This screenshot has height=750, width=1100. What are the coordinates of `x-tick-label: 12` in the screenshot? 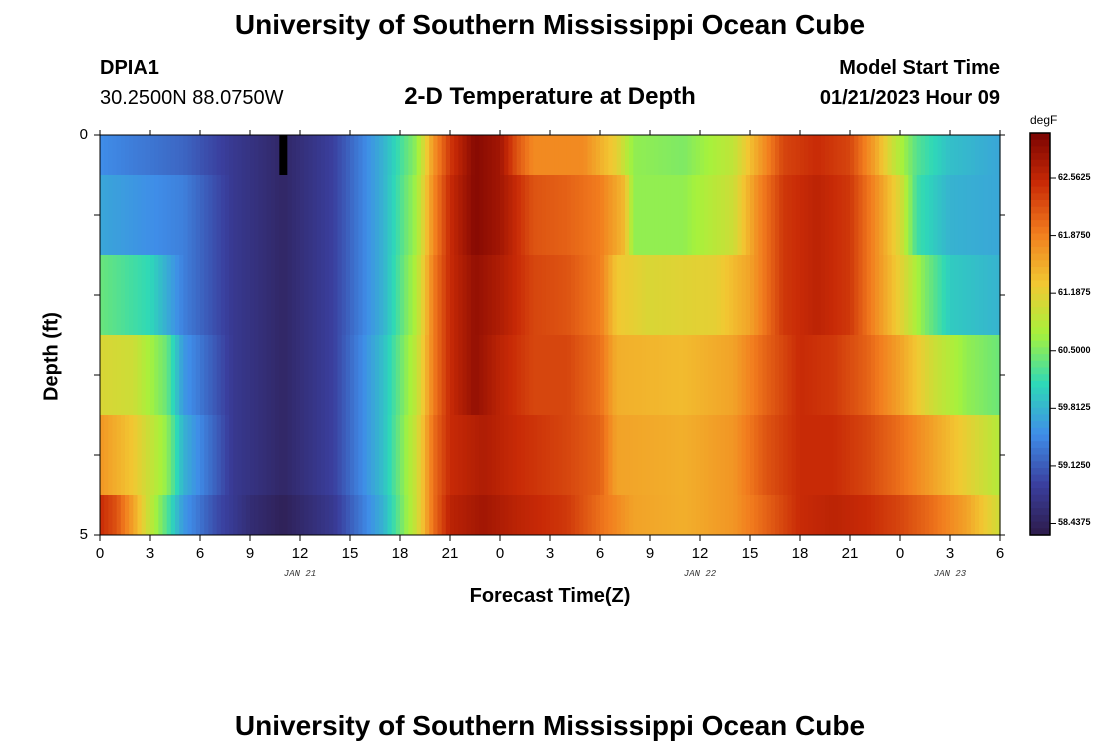 It's located at (300, 553).